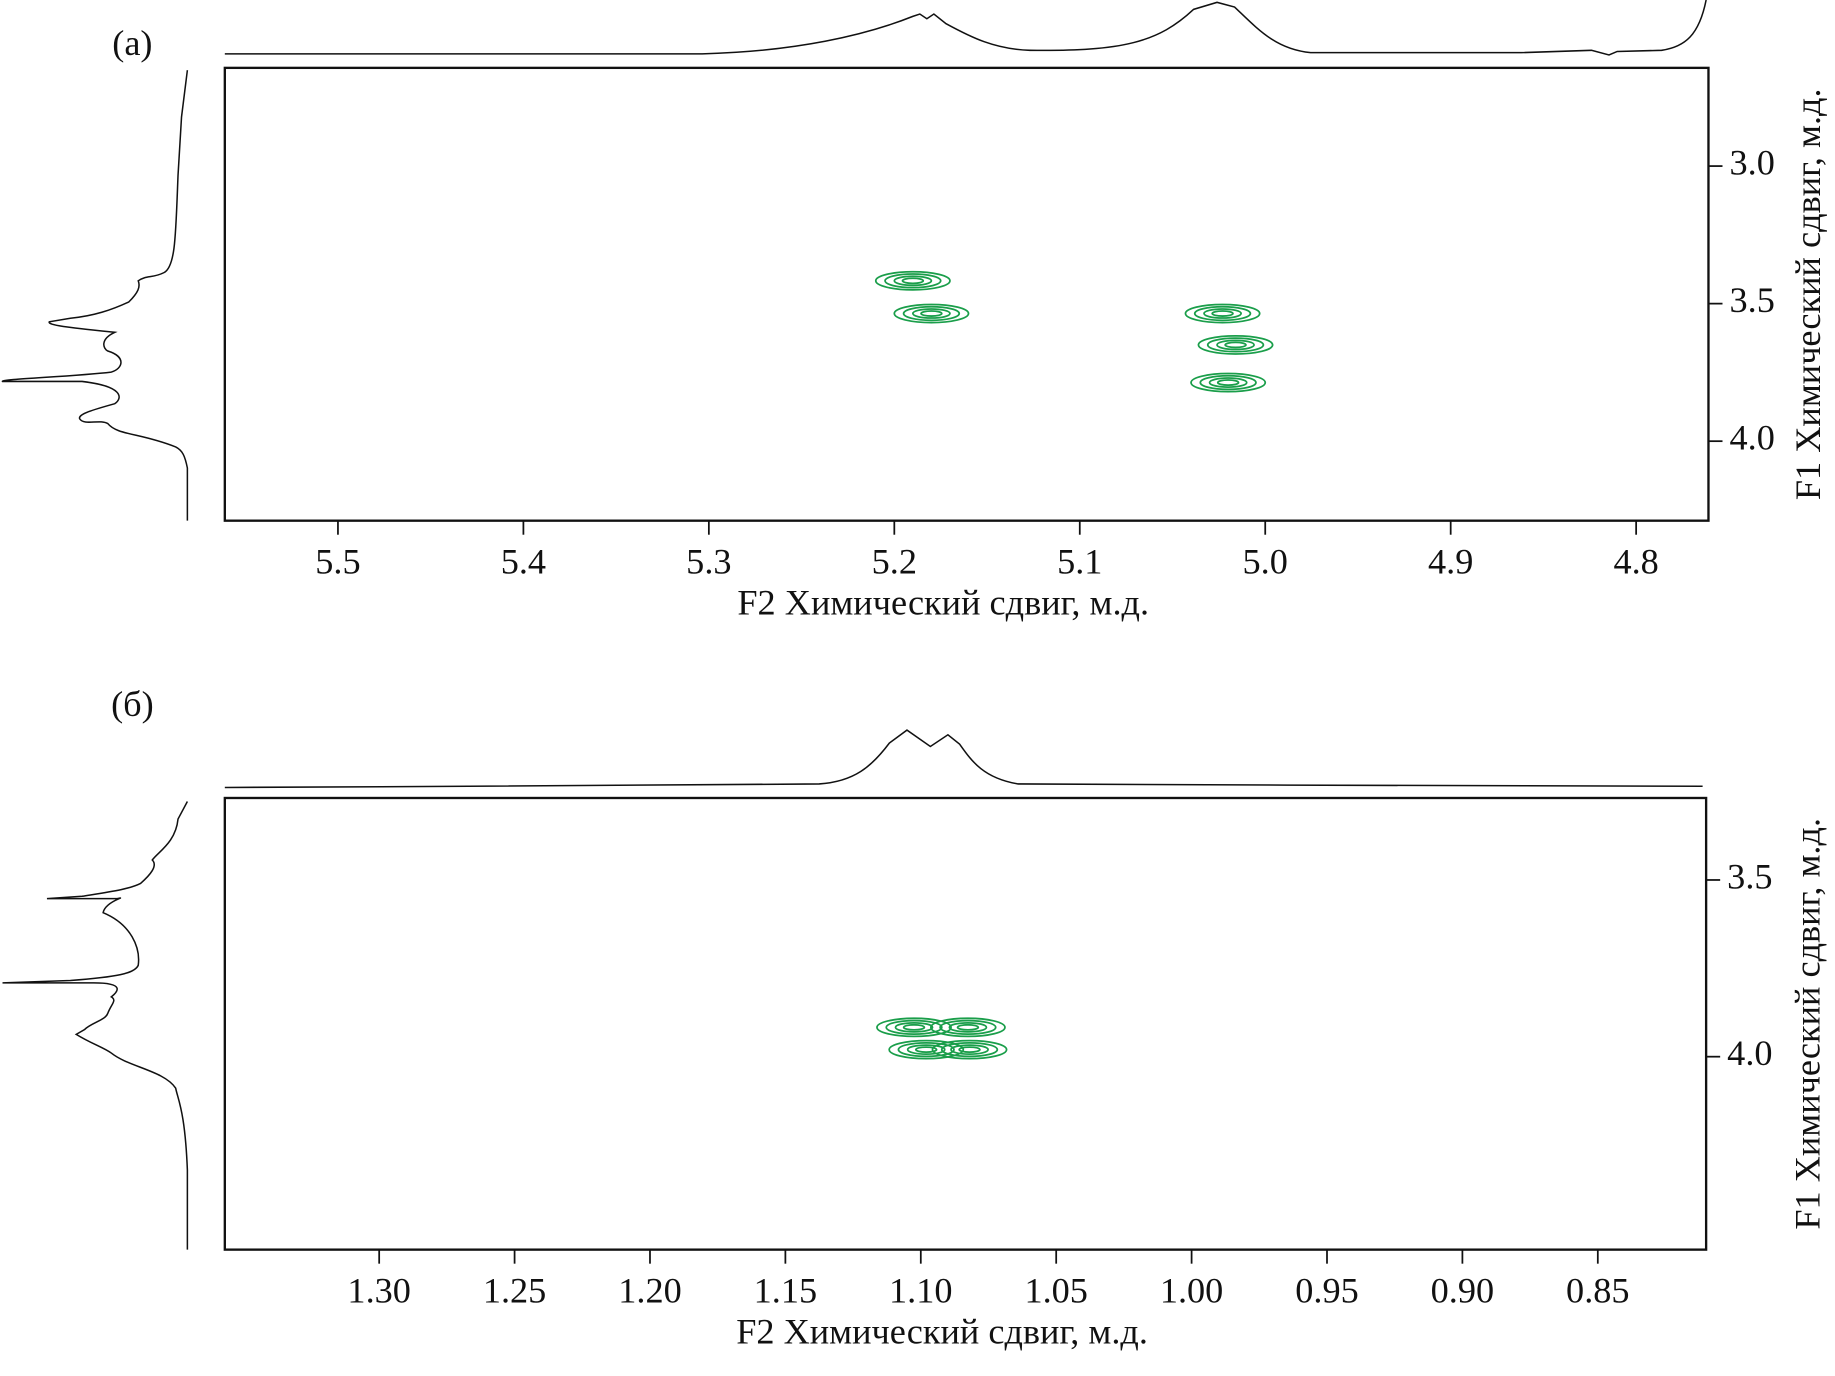 The width and height of the screenshot is (1835, 1376). What do you see at coordinates (649, 1290) in the screenshot?
I see `x-tick-label: 1.20` at bounding box center [649, 1290].